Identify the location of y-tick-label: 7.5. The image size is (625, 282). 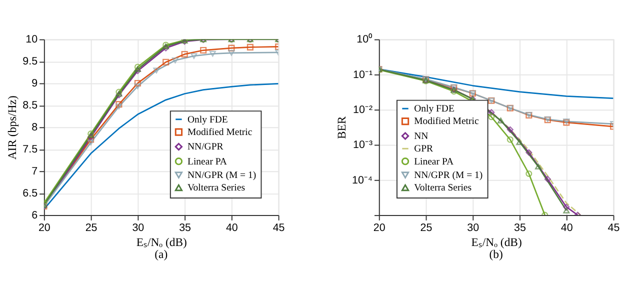
(30, 150).